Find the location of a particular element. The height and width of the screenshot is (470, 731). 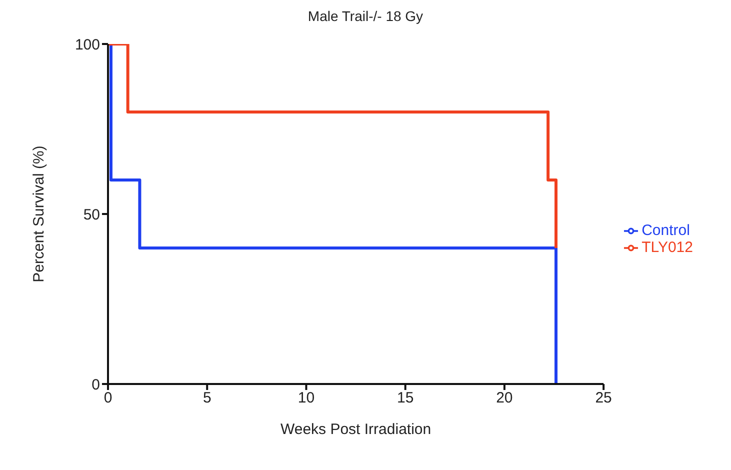

x-tick-label: 0 is located at coordinates (108, 398).